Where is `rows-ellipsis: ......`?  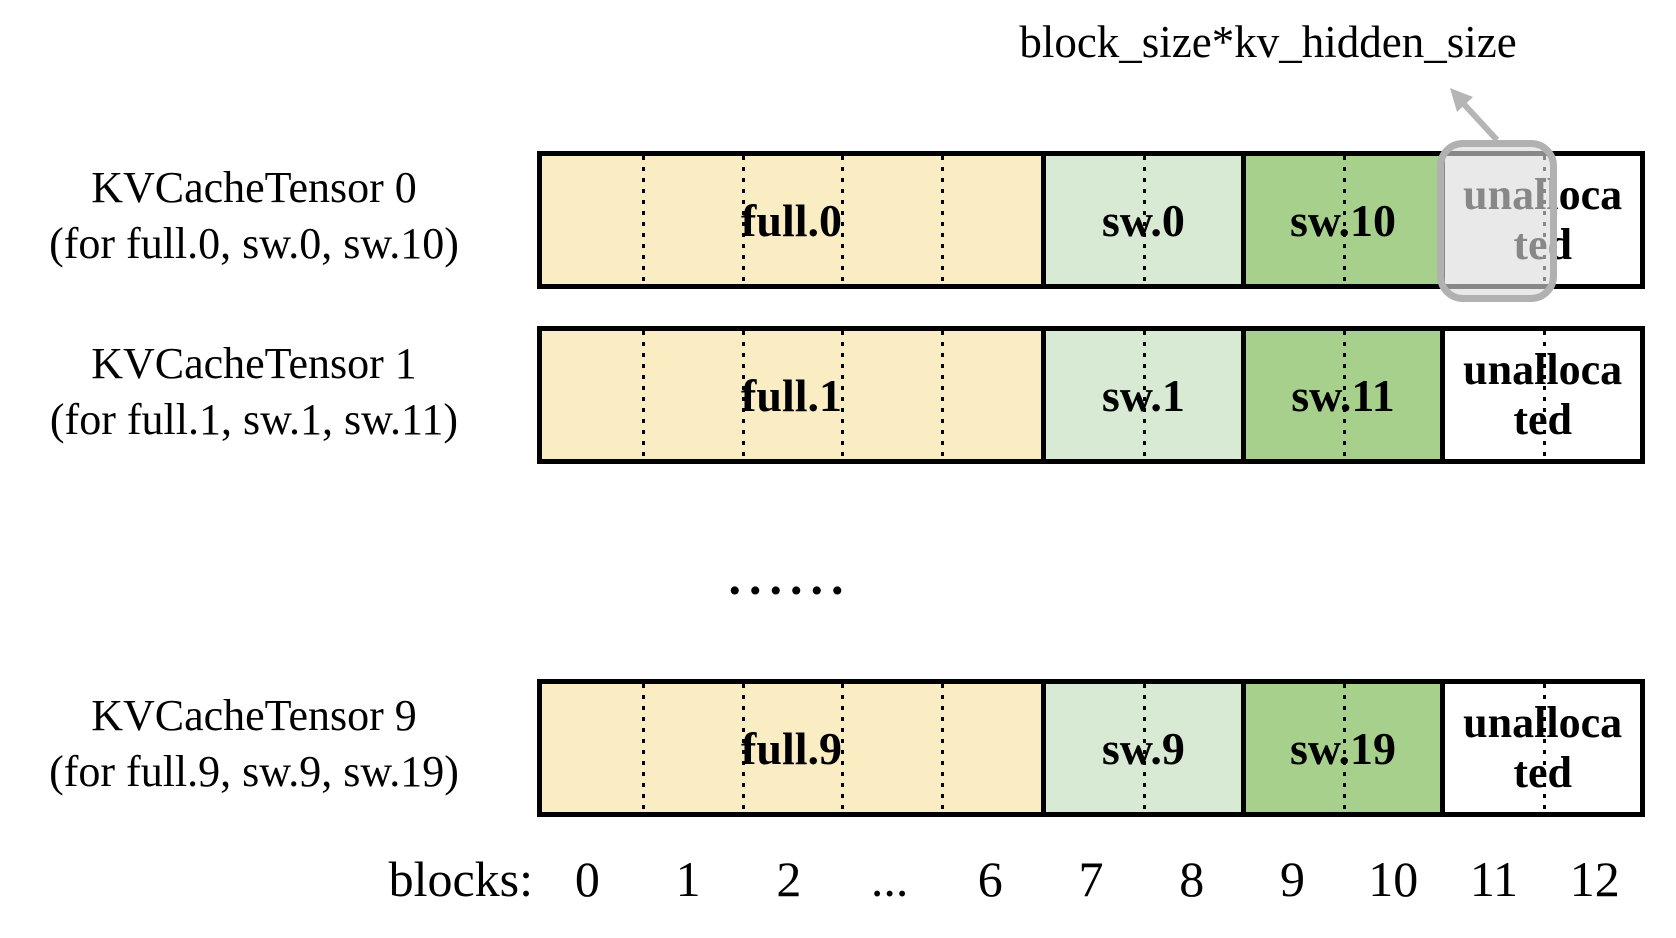 rows-ellipsis: ...... is located at coordinates (790, 577).